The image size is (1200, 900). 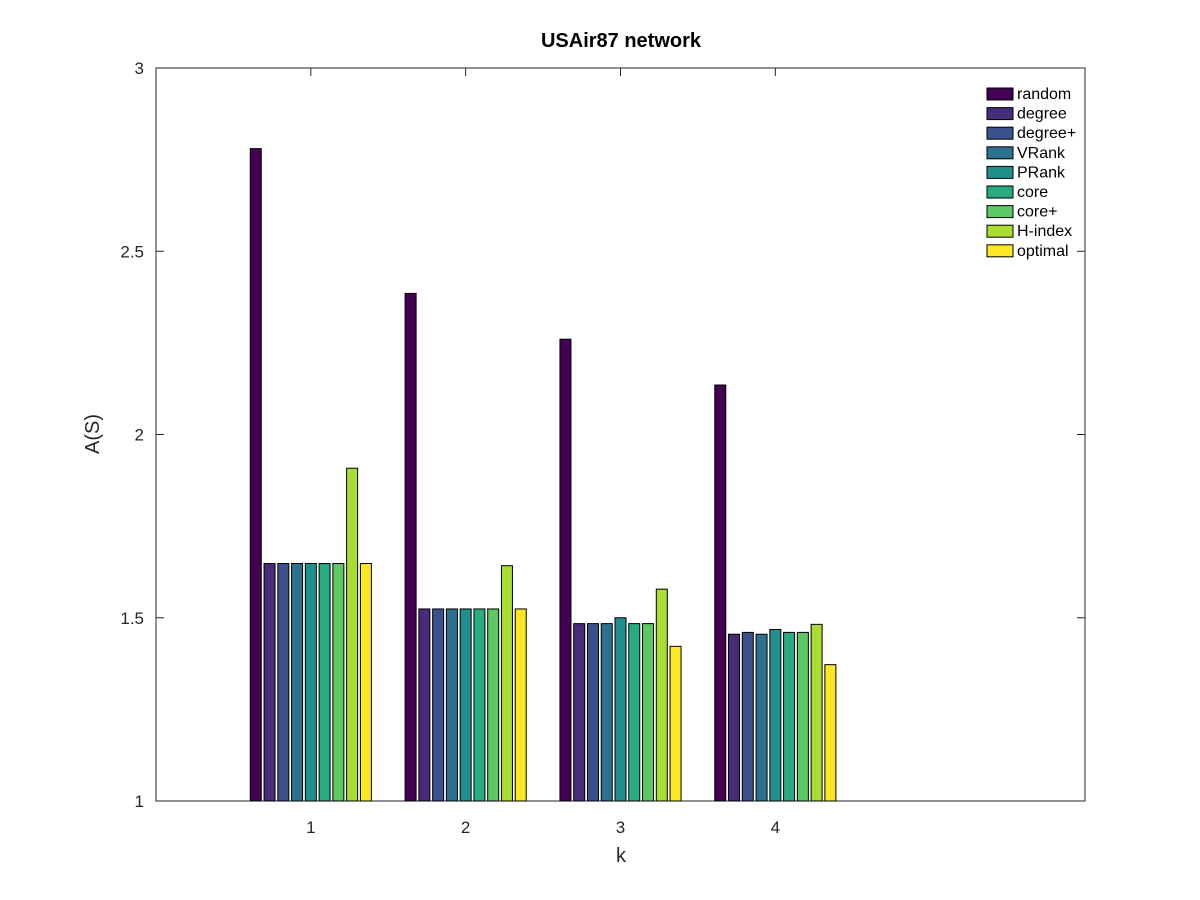 I want to click on bar-degree-k2, so click(x=424, y=705).